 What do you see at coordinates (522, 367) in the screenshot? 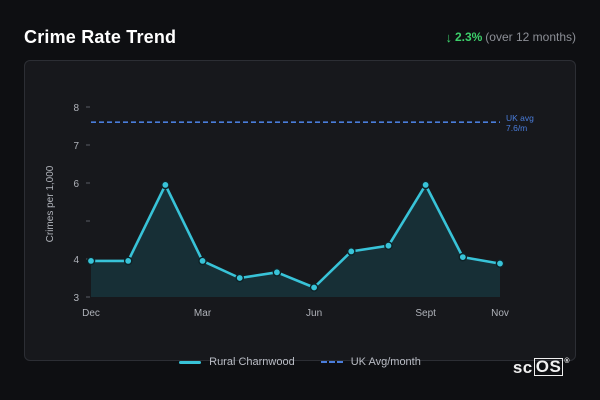
I see `logo-prefix: sc` at bounding box center [522, 367].